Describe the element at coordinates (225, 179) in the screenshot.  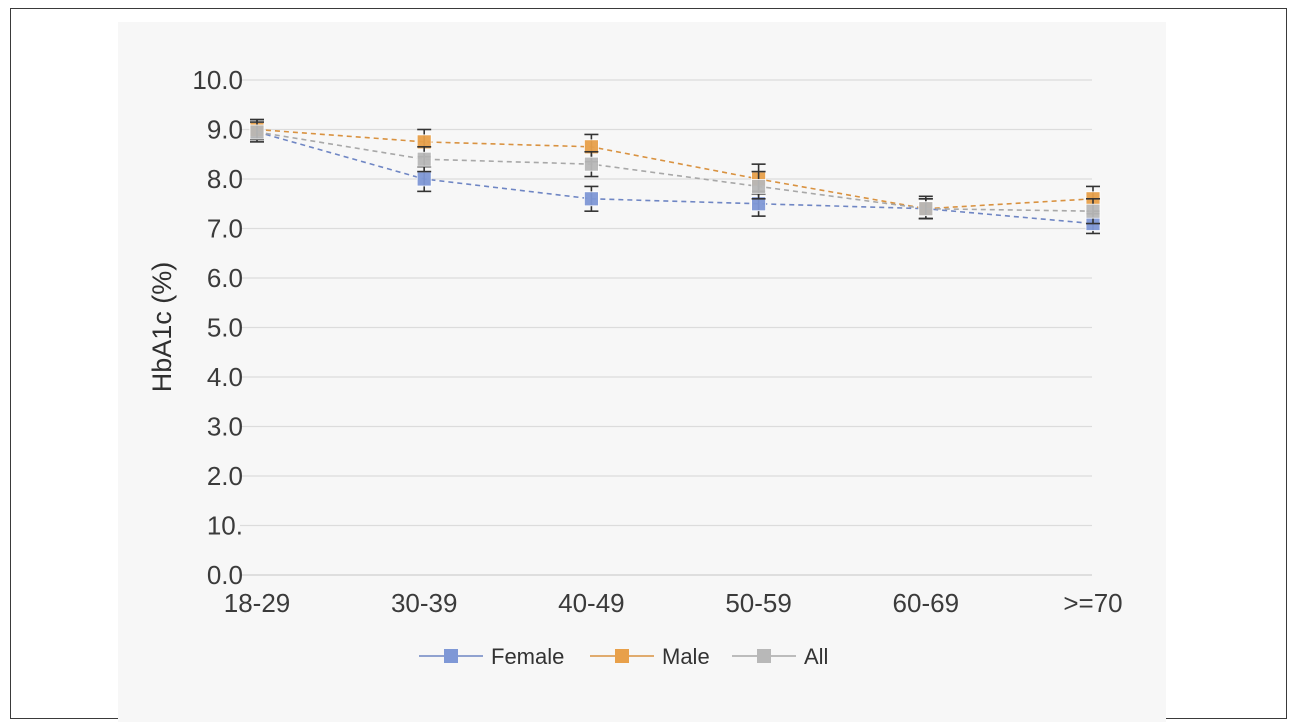
I see `y-tick-label: 8.0` at that location.